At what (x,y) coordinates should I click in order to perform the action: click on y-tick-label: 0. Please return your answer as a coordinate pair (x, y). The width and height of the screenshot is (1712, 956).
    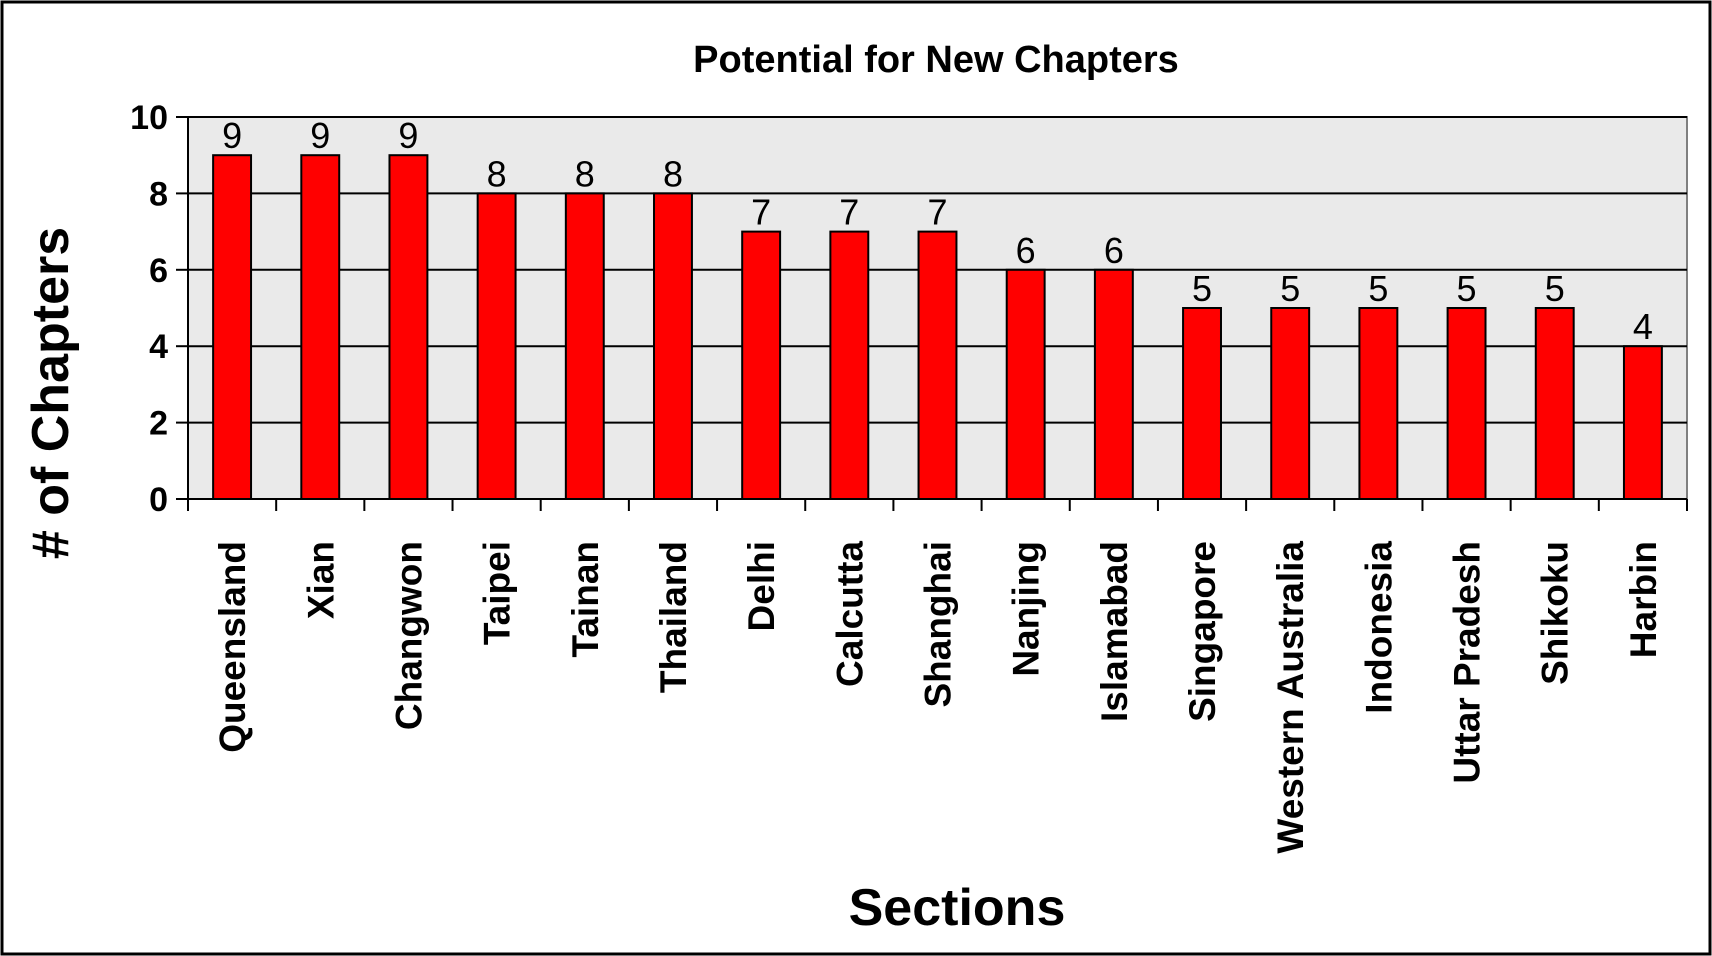
    Looking at the image, I should click on (158, 500).